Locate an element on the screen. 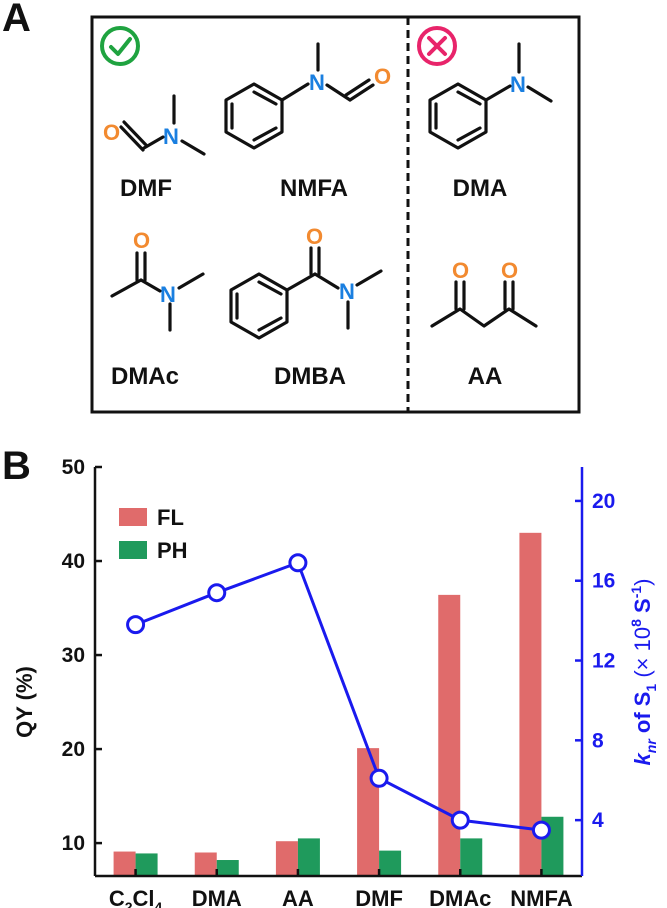  molecule-label: DMA is located at coordinates (480, 188).